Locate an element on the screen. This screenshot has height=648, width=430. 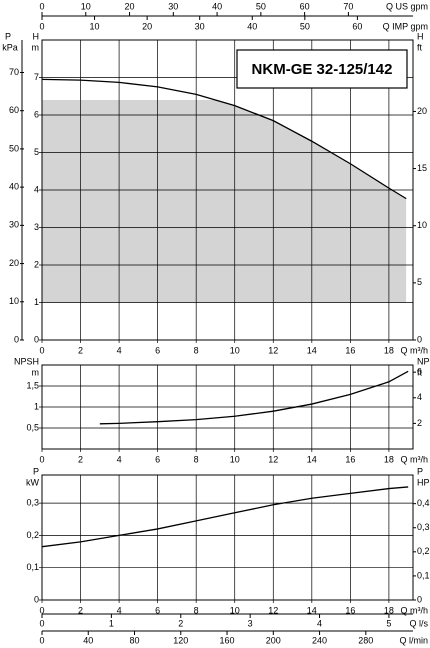
y2-tick-label: 0,2 is located at coordinates (423, 551).